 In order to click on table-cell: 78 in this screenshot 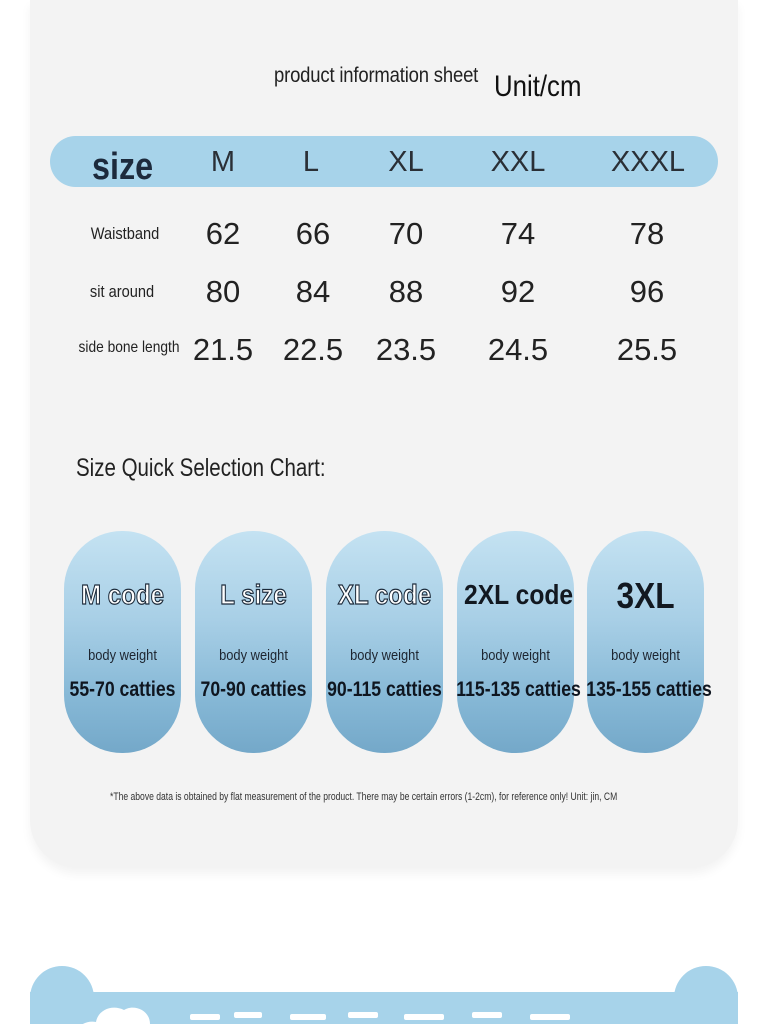, I will do `click(647, 233)`.